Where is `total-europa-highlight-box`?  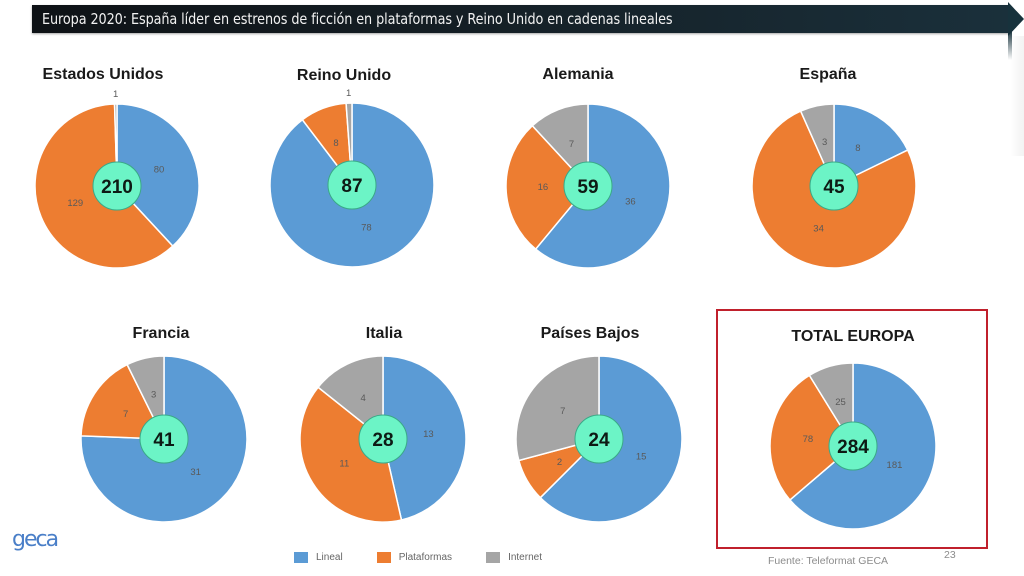
total-europa-highlight-box is located at coordinates (852, 429).